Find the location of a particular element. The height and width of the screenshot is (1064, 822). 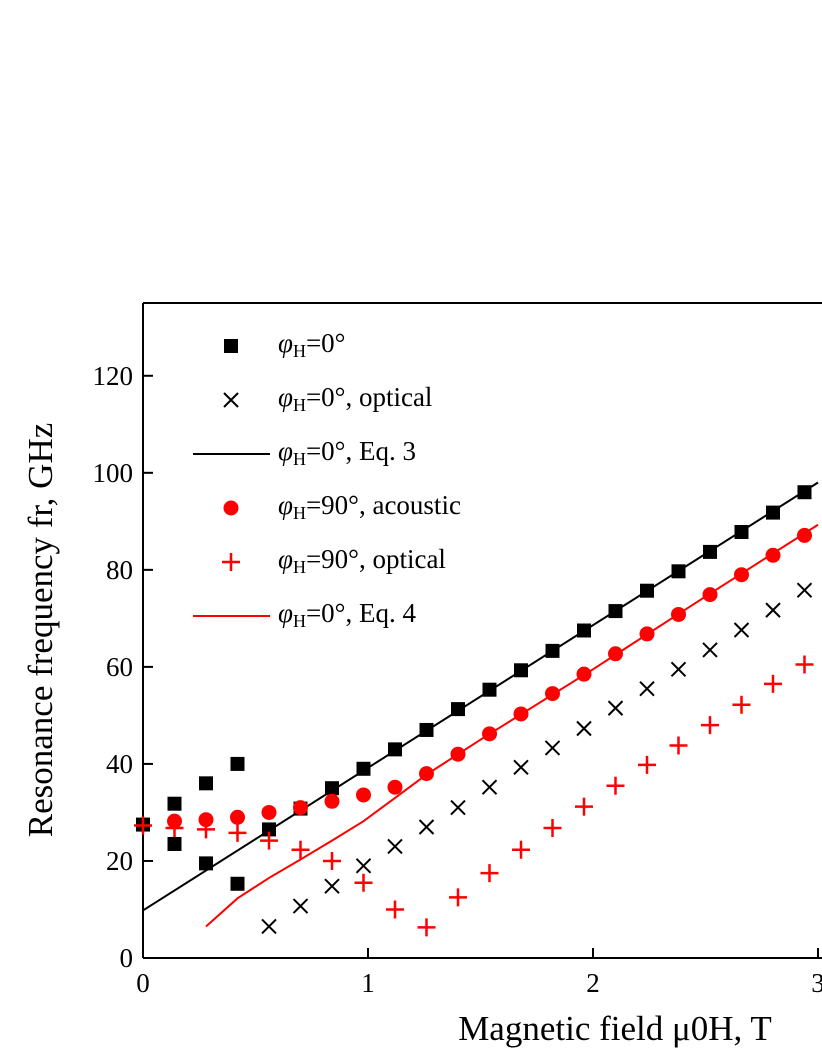

x-tick-label: 2 is located at coordinates (593, 983).